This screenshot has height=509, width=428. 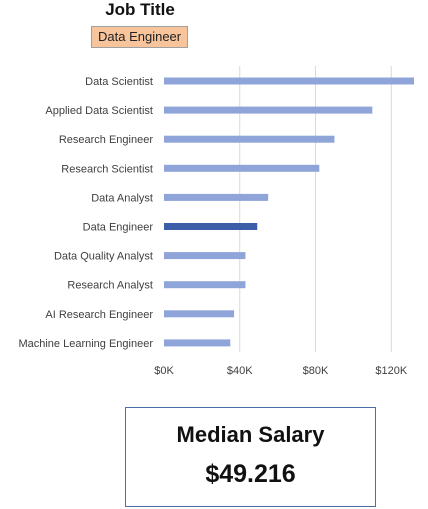 What do you see at coordinates (99, 315) in the screenshot?
I see `category-label: AI Research Engineer` at bounding box center [99, 315].